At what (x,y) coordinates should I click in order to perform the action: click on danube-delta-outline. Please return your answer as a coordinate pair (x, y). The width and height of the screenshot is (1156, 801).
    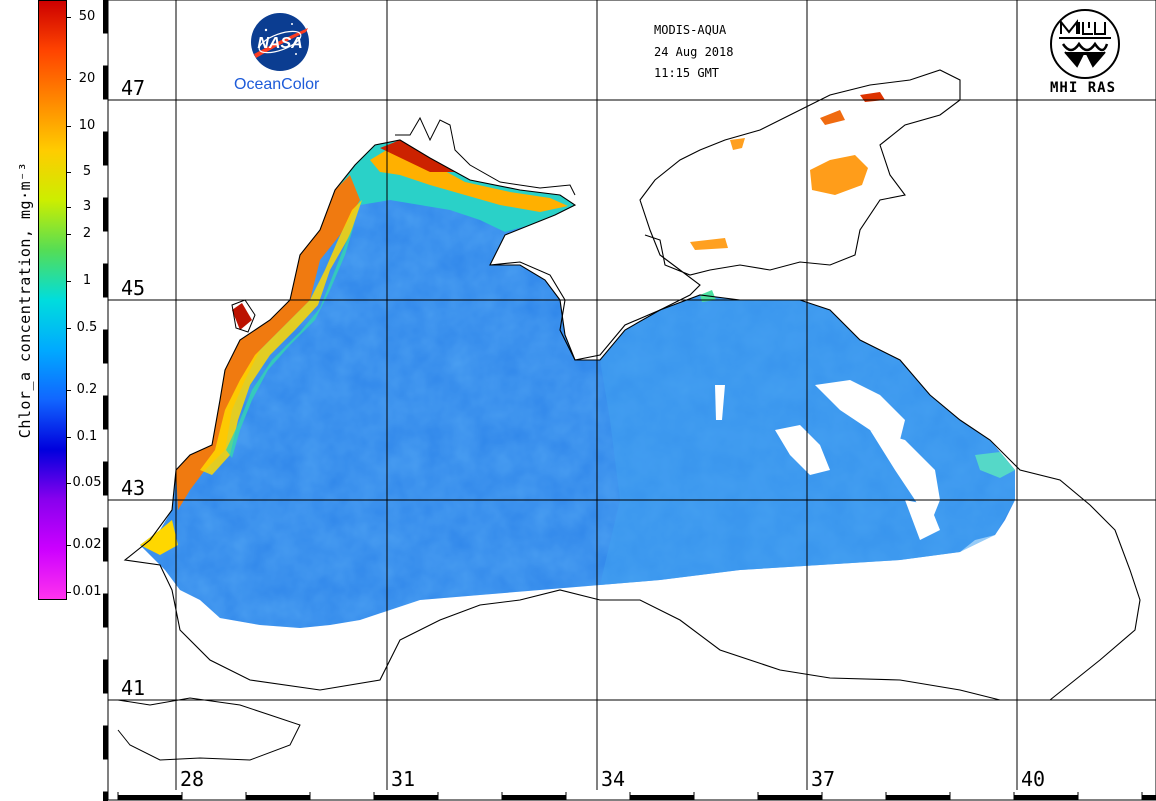
    Looking at the image, I should click on (243, 316).